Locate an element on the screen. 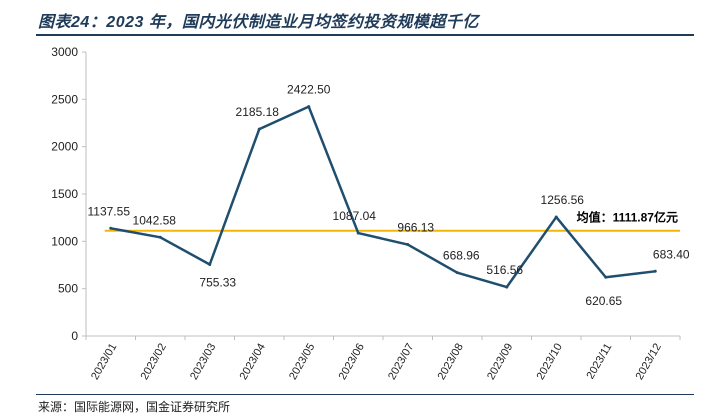 The height and width of the screenshot is (418, 702). title-divider is located at coordinates (365, 35).